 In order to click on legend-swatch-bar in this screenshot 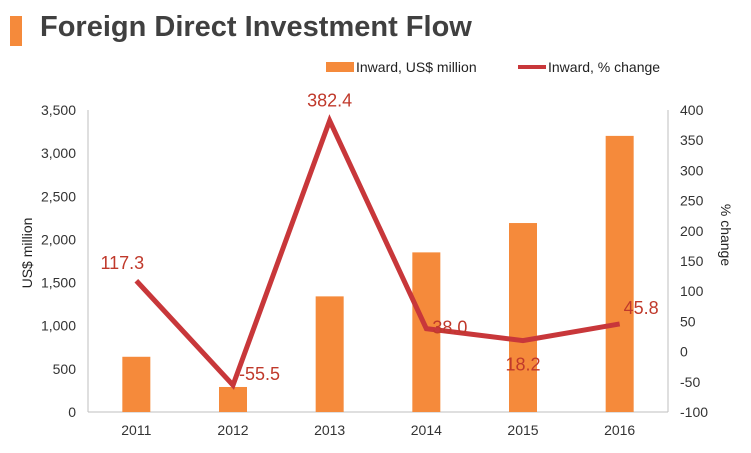, I will do `click(340, 67)`.